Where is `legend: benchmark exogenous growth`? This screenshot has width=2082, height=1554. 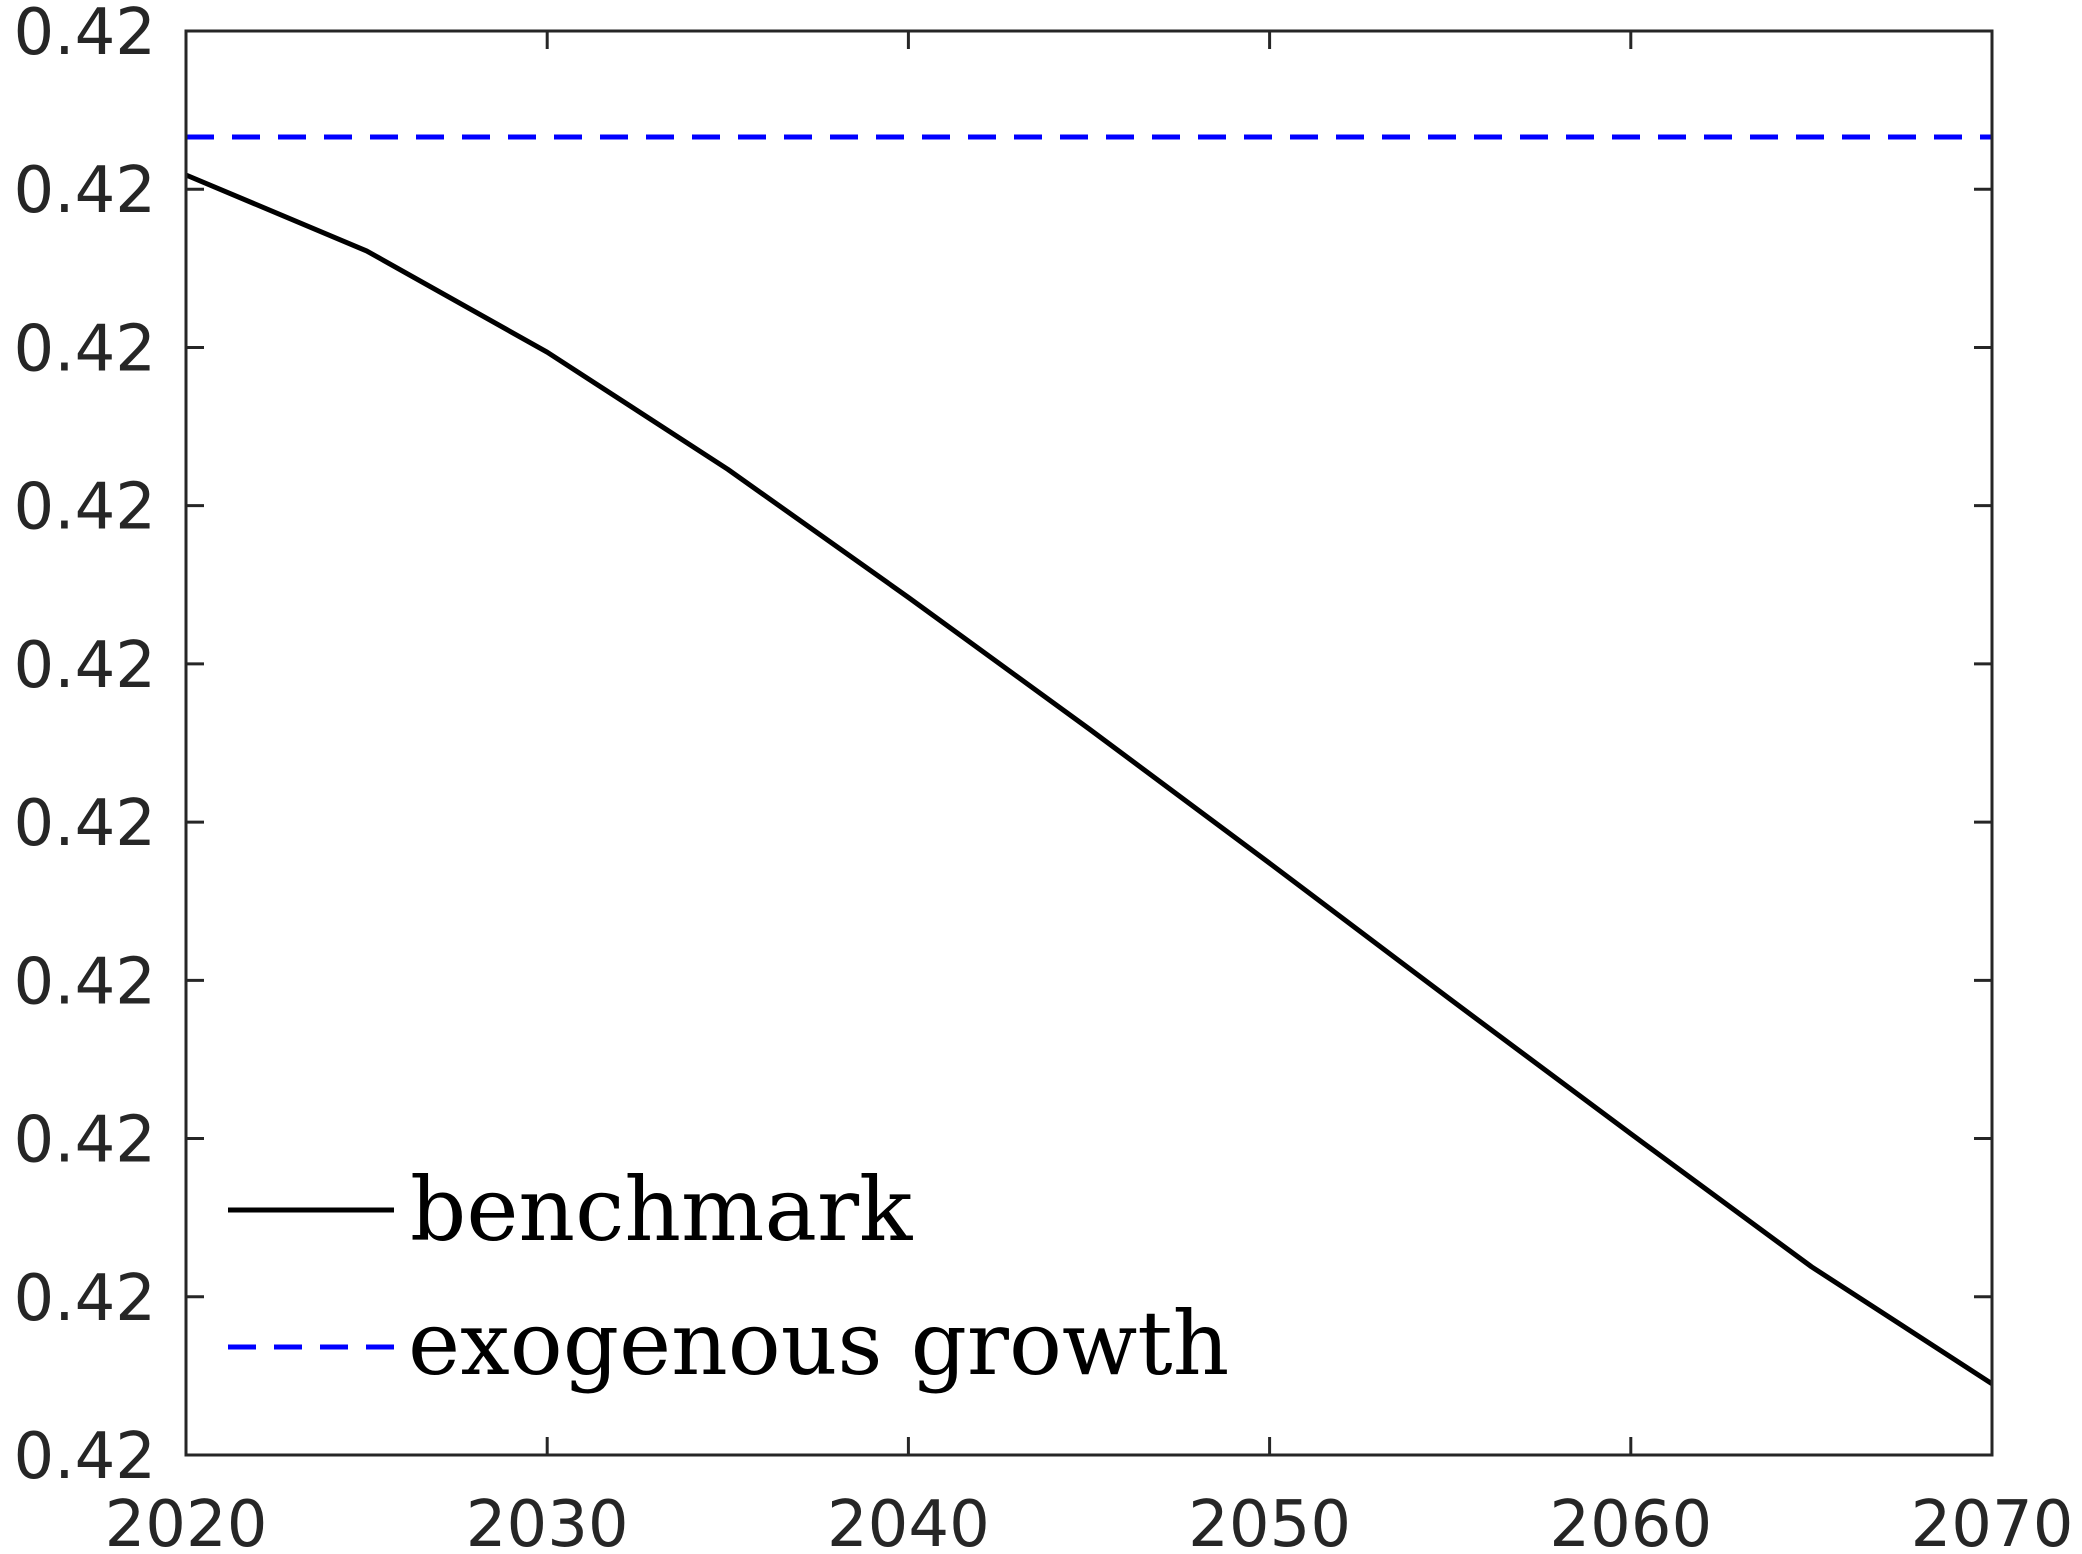 legend: benchmark exogenous growth is located at coordinates (728, 1276).